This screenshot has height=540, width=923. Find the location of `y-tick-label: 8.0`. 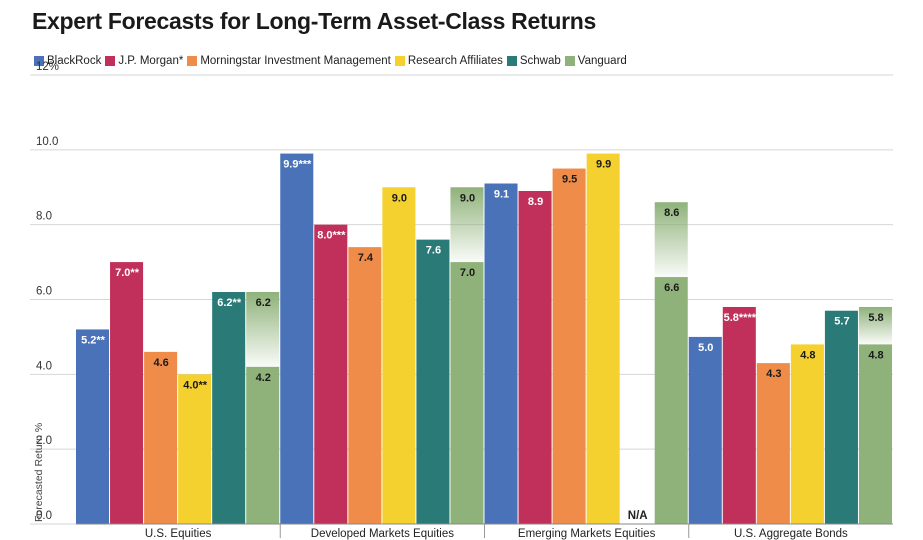

y-tick-label: 8.0 is located at coordinates (44, 217).